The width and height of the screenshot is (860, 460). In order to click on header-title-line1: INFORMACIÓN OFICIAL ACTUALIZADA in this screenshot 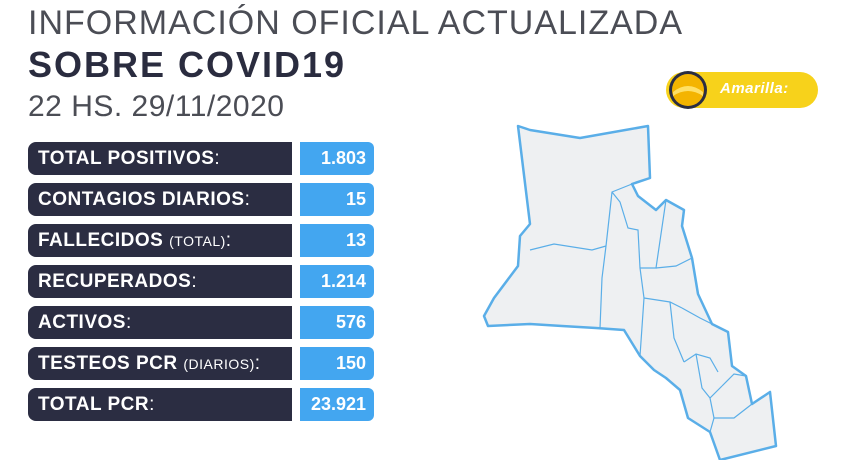, I will do `click(356, 23)`.